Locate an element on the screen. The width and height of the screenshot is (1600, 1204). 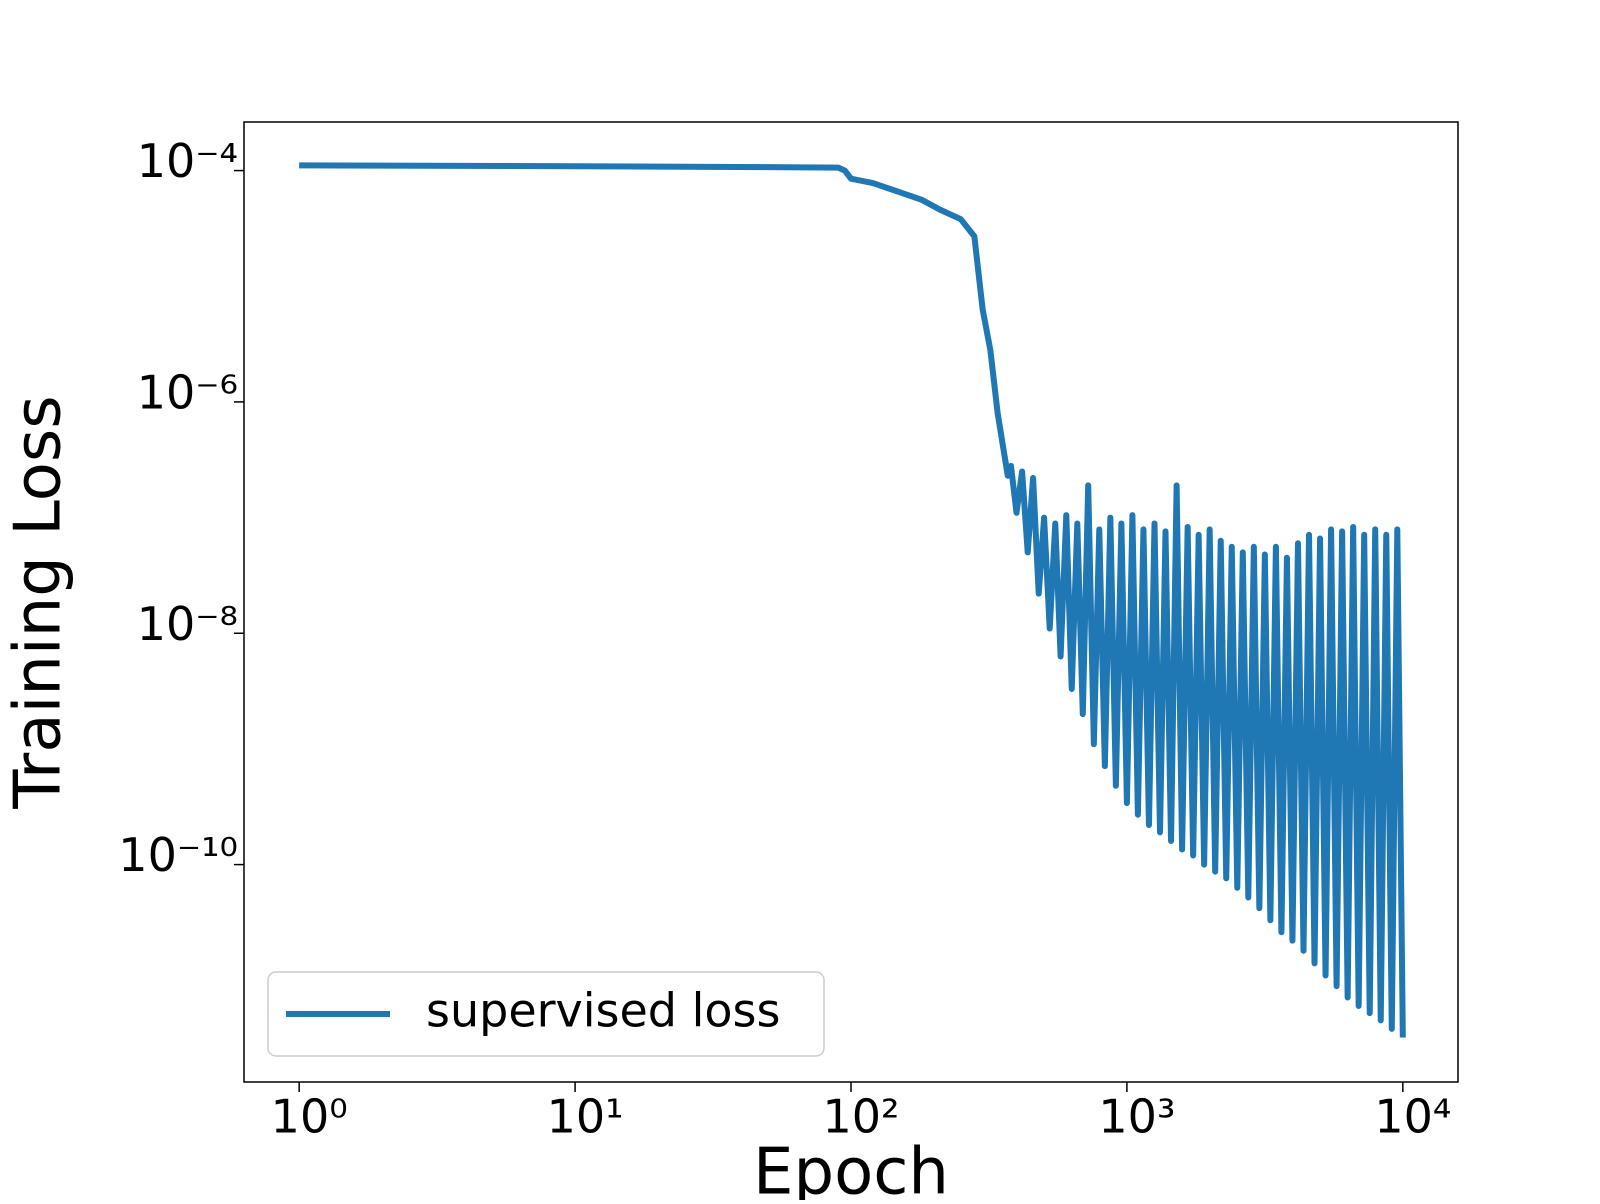
y-tick-label: 10⁻¹⁰ is located at coordinates (178, 855).